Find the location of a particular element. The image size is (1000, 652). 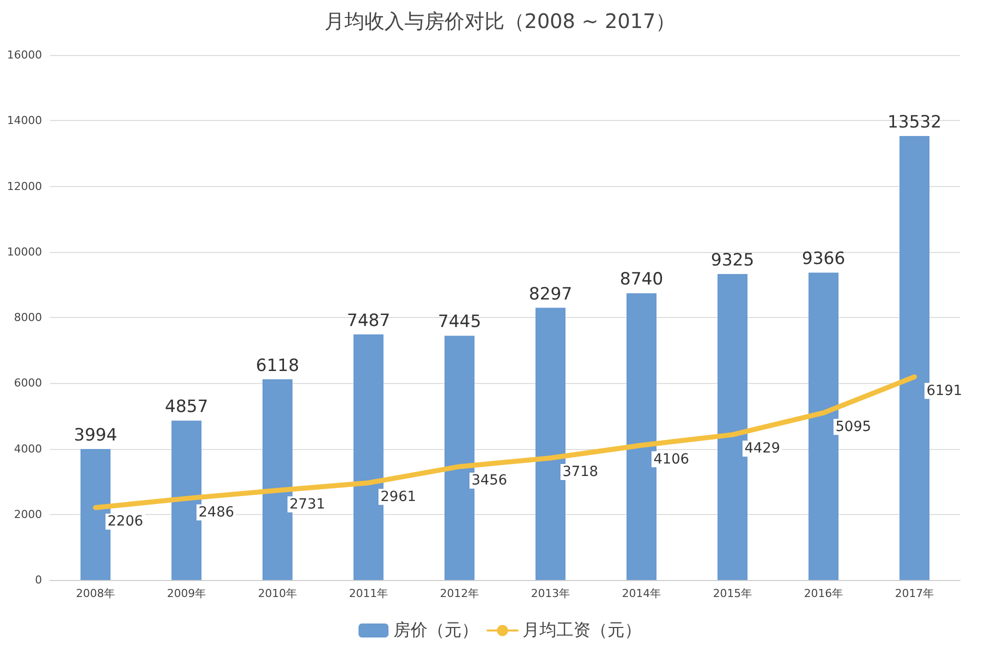

x-tick-label: 2009年 is located at coordinates (186, 593).